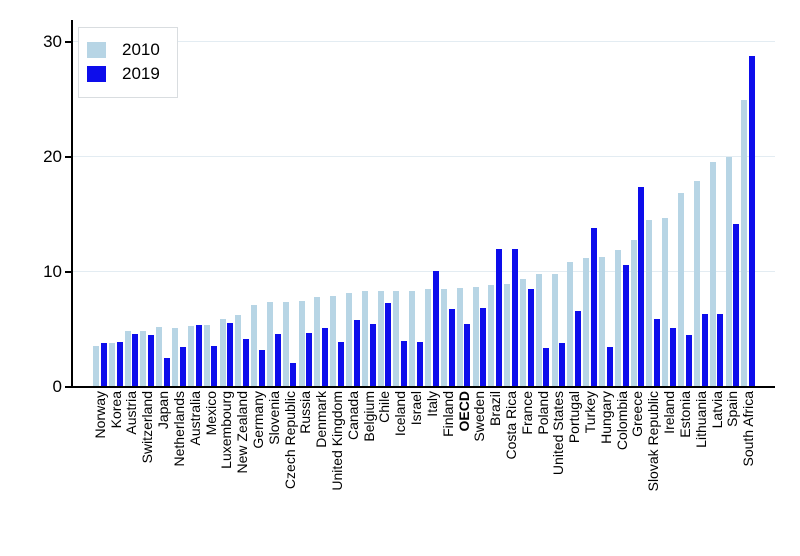  Describe the element at coordinates (653, 441) in the screenshot. I see `x-axis-label-Slovak Republic: Slovak Republic` at that location.